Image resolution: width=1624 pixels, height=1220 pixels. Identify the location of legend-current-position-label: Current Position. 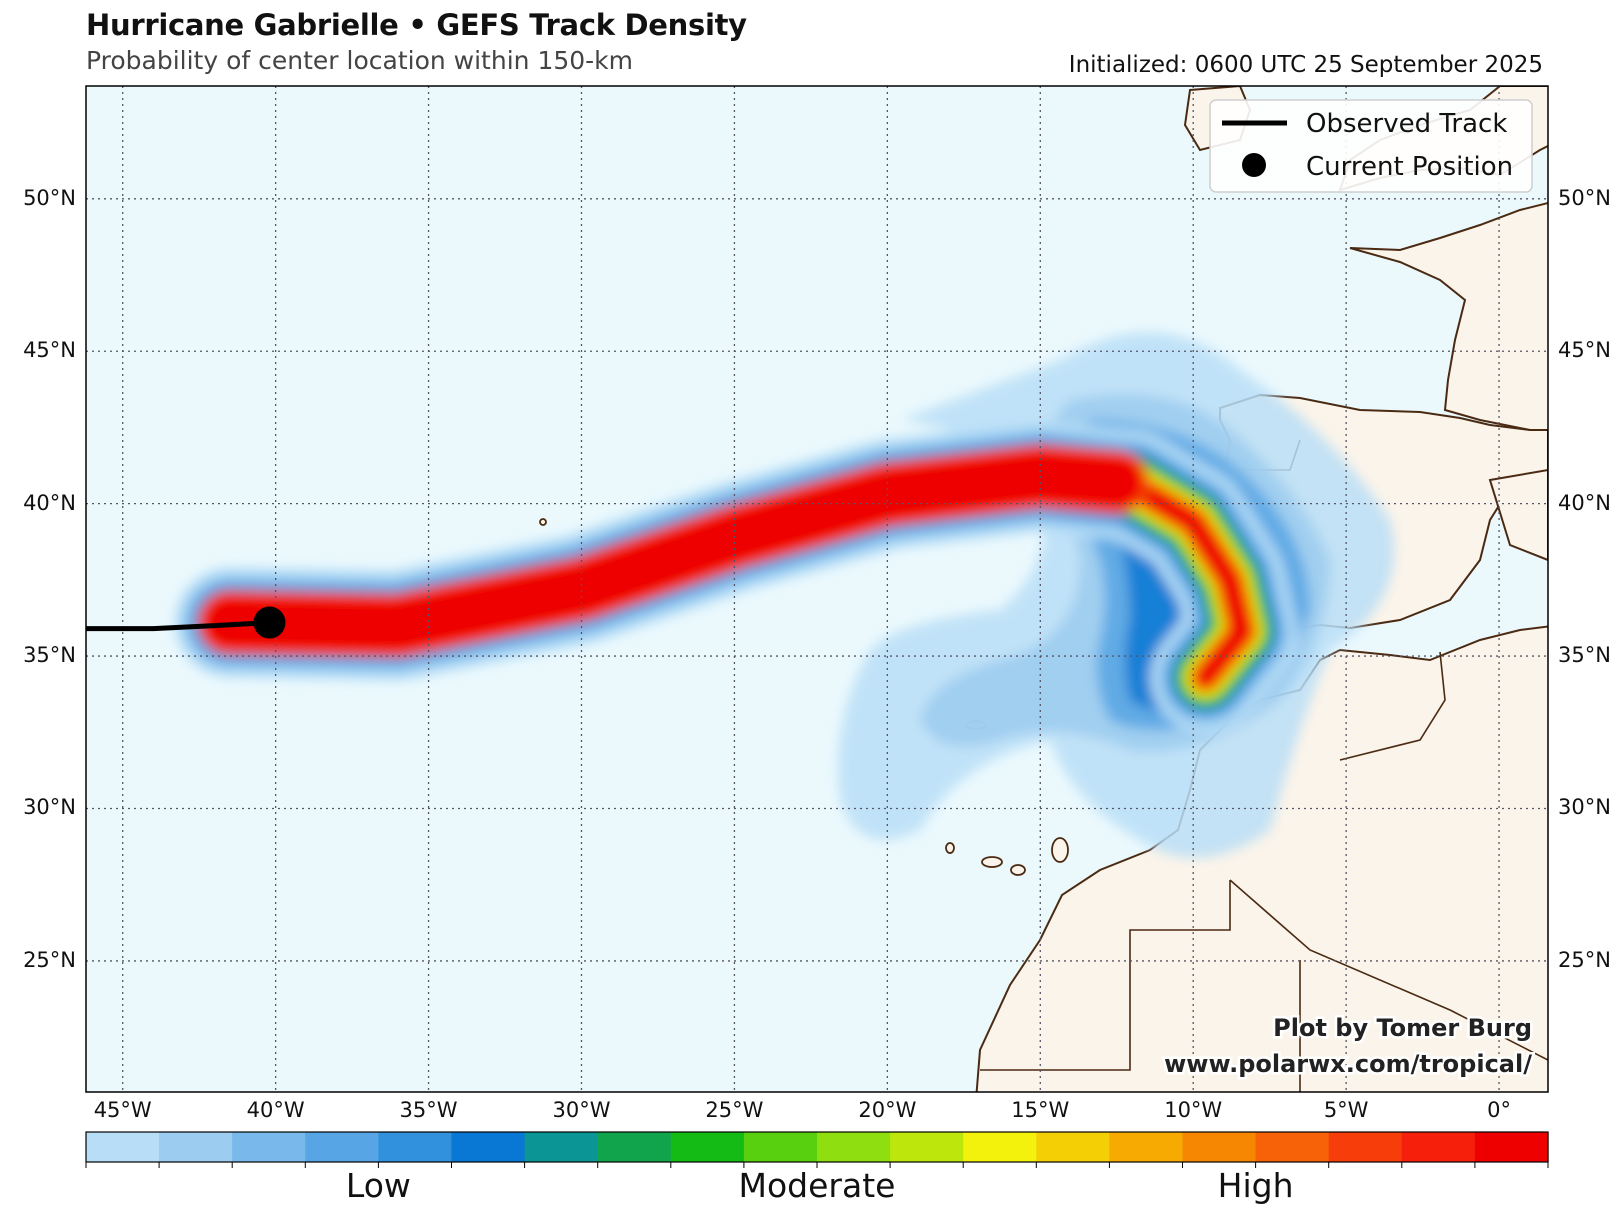
(1409, 167).